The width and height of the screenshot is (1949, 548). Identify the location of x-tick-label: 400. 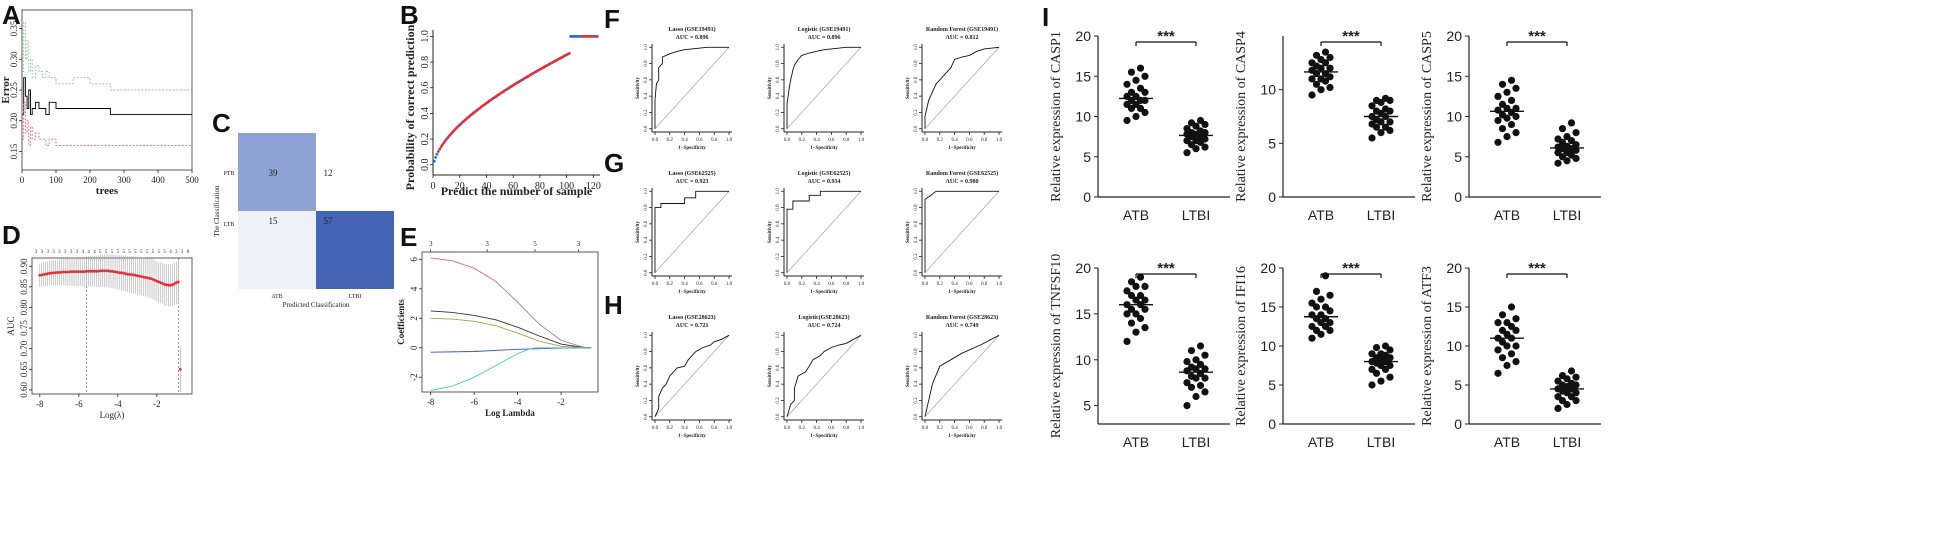
(158, 180).